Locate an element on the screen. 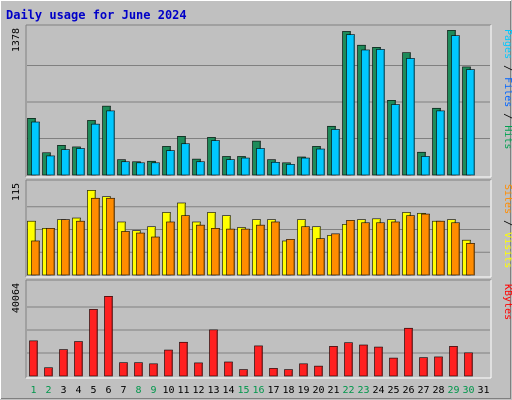  x-tick-label-30: 30 is located at coordinates (468, 390).